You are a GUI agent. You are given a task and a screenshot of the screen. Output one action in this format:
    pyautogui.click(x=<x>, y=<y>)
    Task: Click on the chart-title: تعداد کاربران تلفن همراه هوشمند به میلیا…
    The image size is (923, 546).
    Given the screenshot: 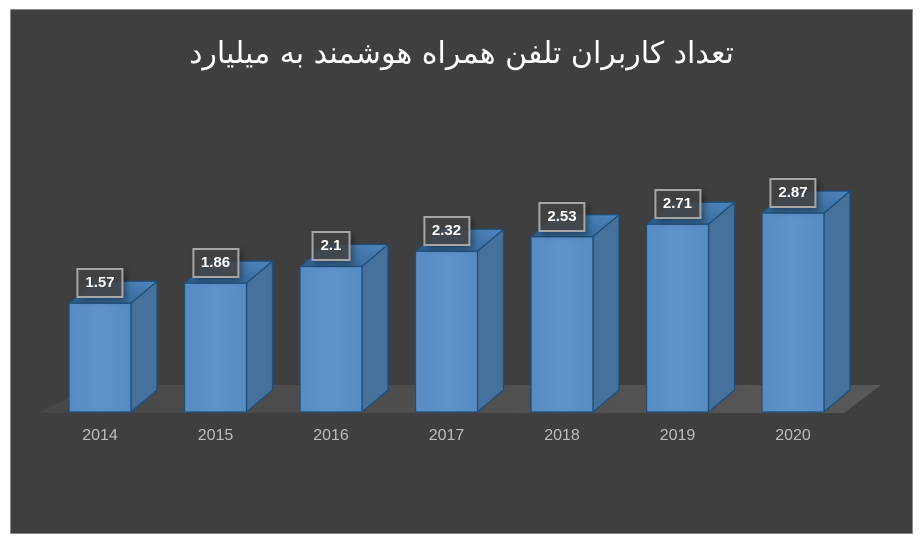 What is the action you would take?
    pyautogui.click(x=461, y=53)
    